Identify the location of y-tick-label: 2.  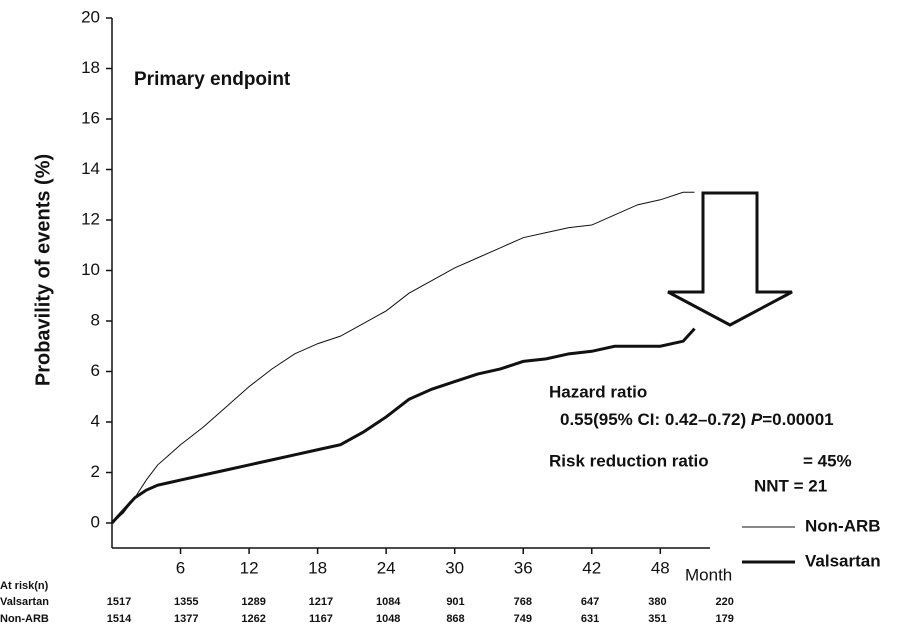
(95, 471).